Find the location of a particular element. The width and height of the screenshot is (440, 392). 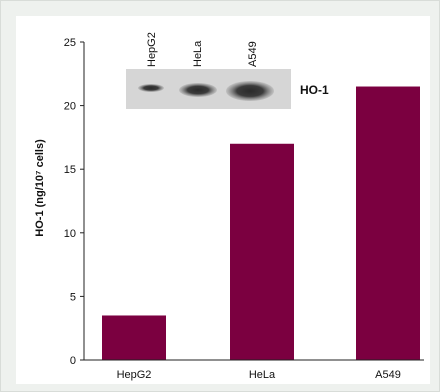

blot-band-hepg2 is located at coordinates (151, 88).